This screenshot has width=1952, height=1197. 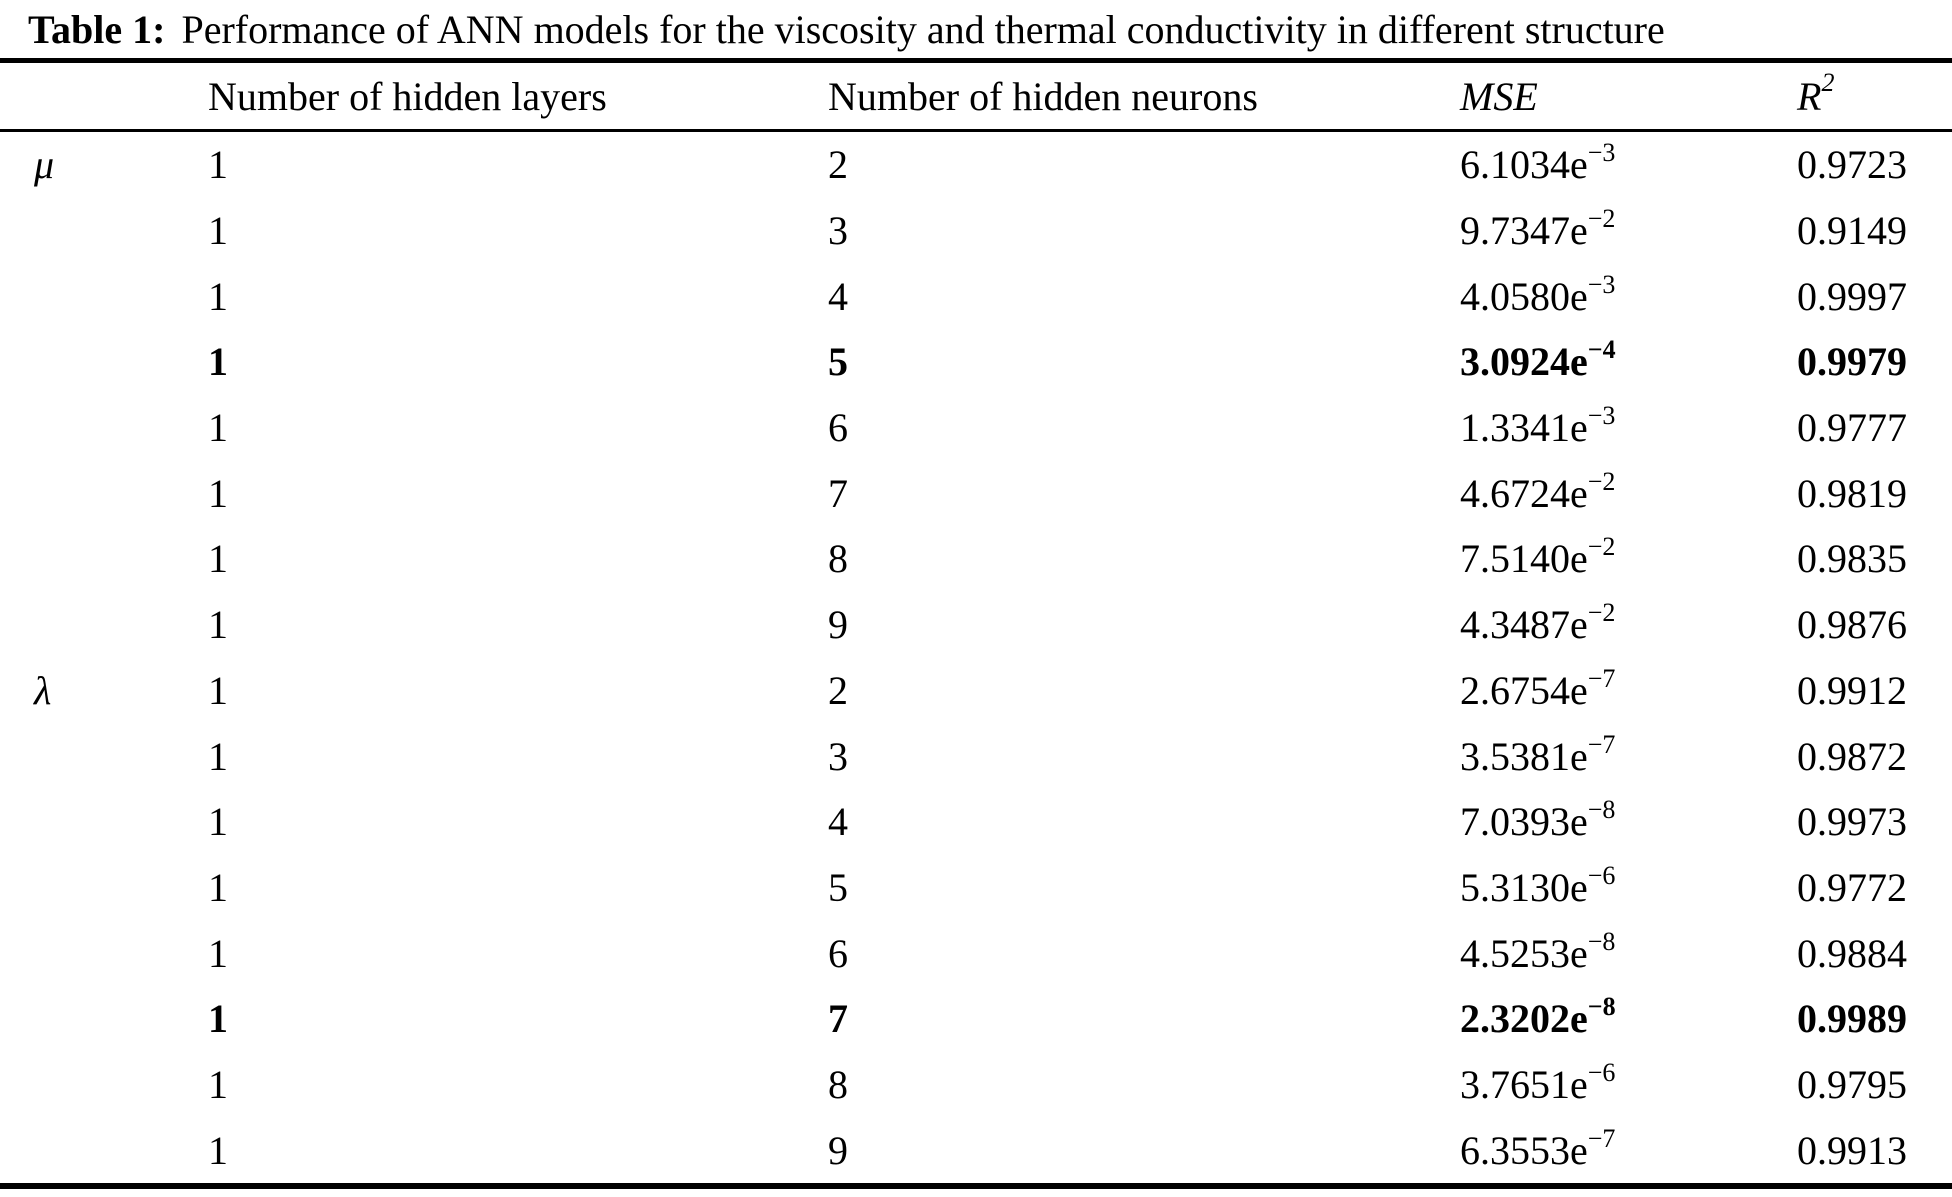 I want to click on r2-cell: 0.9795, so click(x=1852, y=1084).